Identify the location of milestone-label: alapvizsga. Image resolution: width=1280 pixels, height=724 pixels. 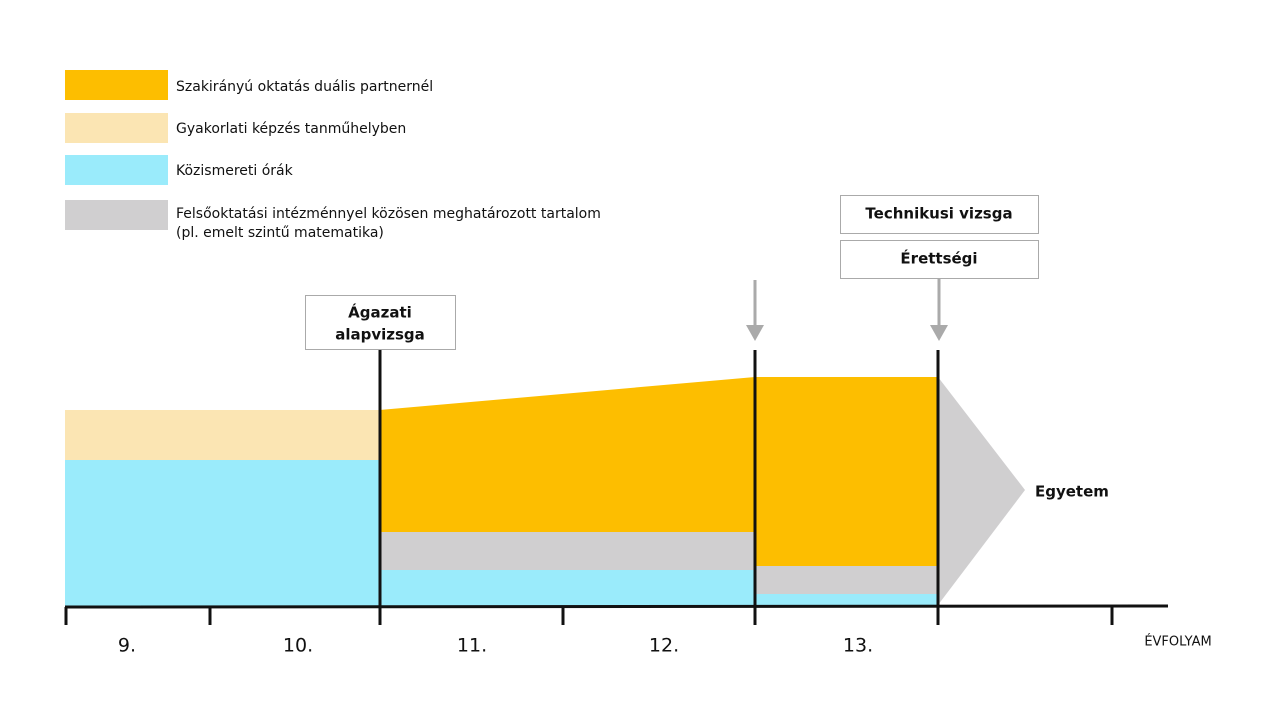
(380, 335).